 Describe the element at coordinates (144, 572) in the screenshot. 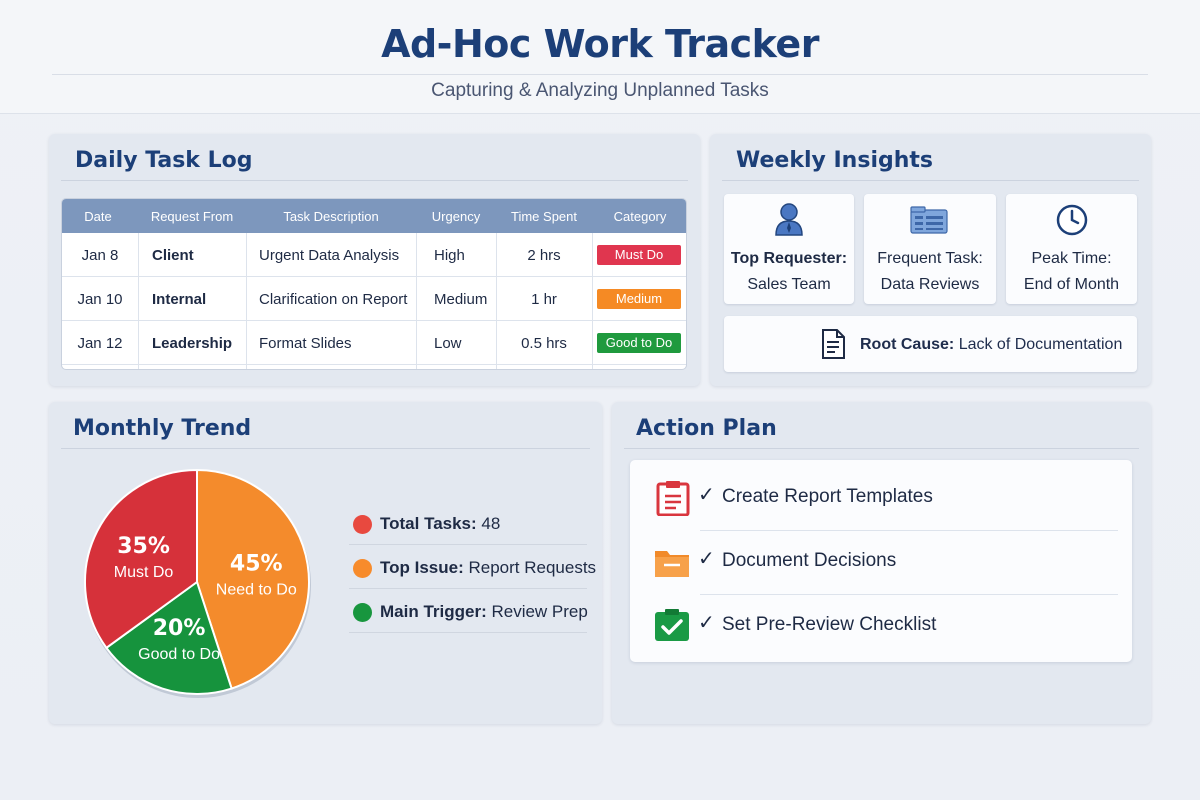

I see `pie-category-label: Must Do` at that location.